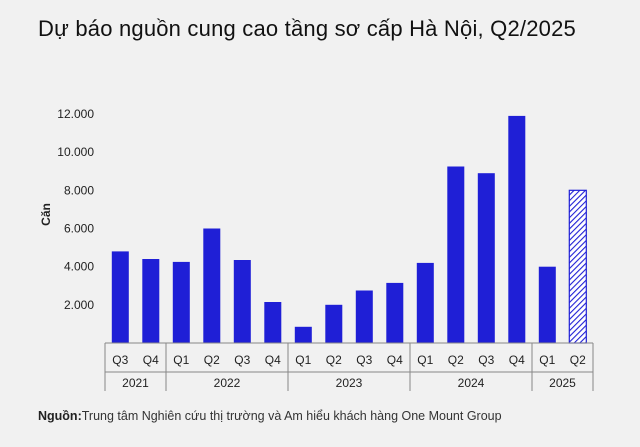  I want to click on y-tick-label: 12.000, so click(75, 114).